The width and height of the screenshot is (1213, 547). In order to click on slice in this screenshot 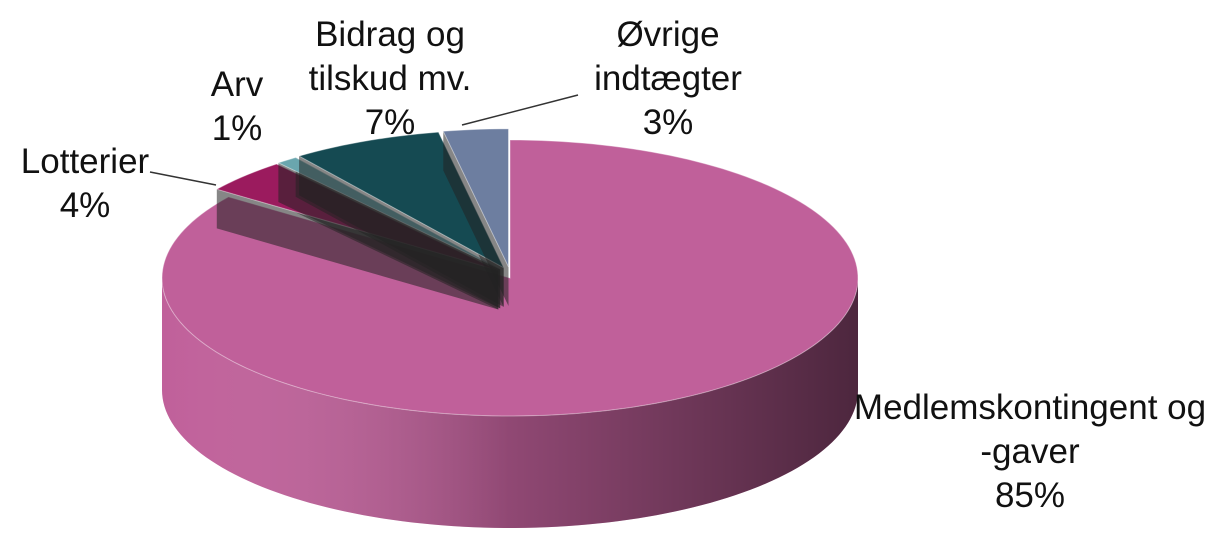, I will do `click(475, 217)`.